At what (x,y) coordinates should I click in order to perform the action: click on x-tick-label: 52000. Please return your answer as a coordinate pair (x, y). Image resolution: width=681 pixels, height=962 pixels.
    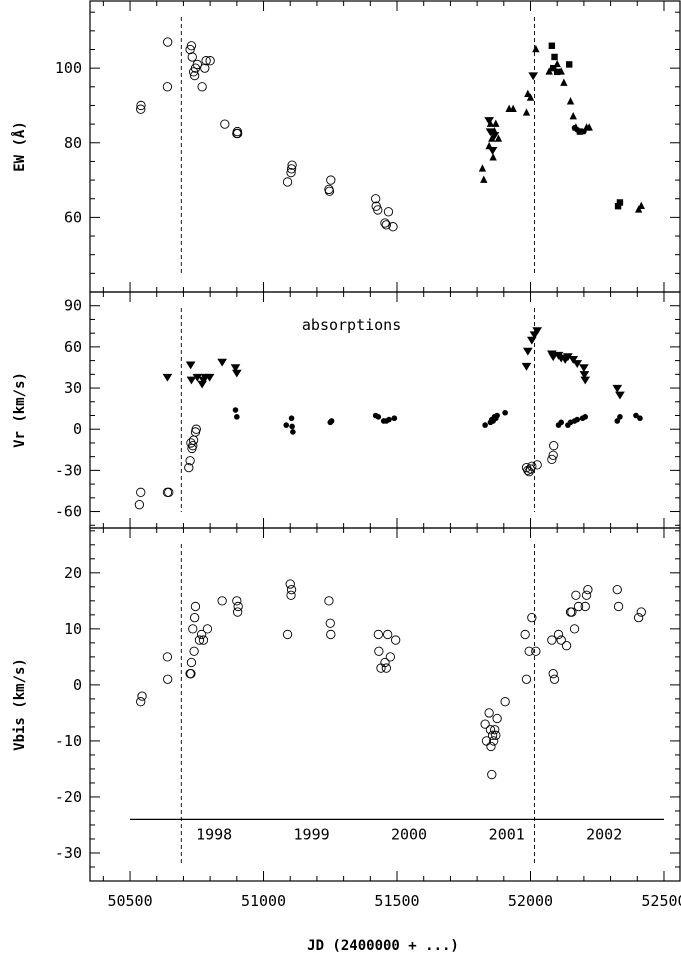
    Looking at the image, I should click on (530, 901).